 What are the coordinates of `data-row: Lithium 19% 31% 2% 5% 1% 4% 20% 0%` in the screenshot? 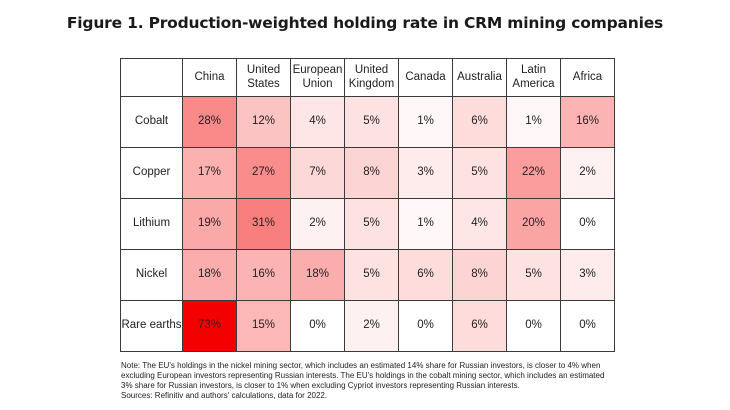 It's located at (367, 224).